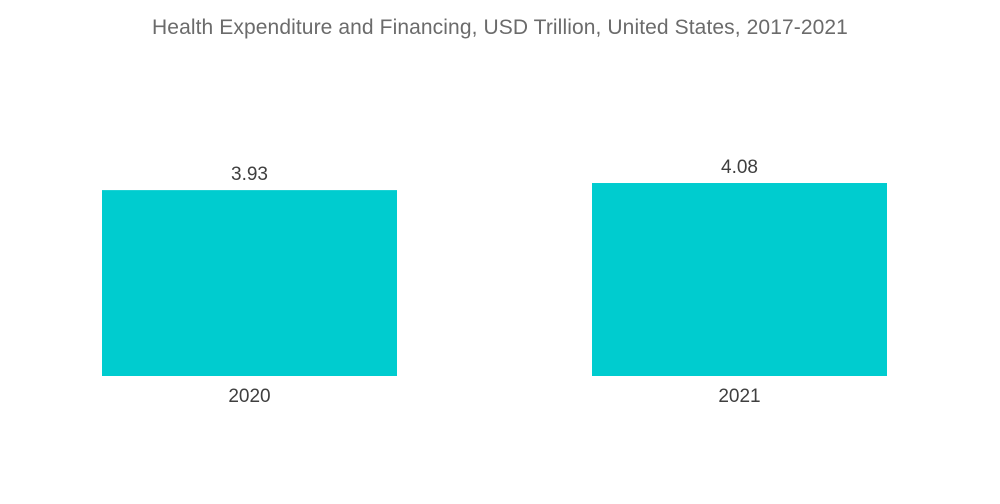 This screenshot has width=1000, height=504. What do you see at coordinates (249, 283) in the screenshot?
I see `bar-2020` at bounding box center [249, 283].